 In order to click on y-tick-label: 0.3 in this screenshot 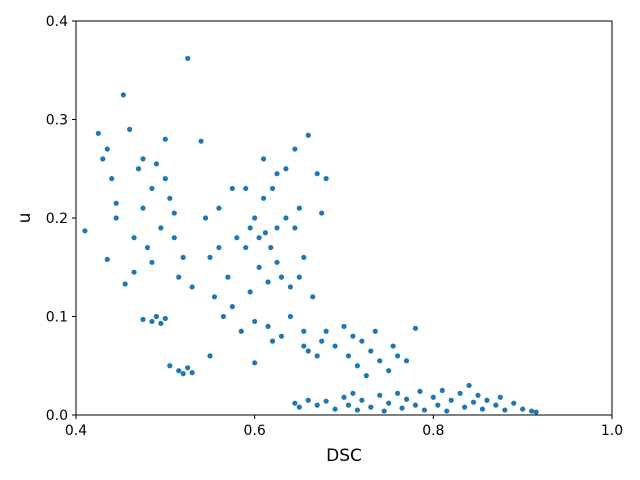, I will do `click(57, 121)`.